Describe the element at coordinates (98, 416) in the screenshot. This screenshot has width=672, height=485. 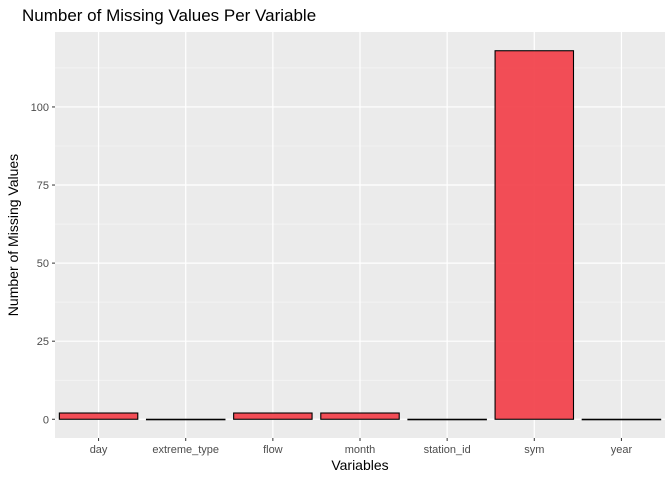
I see `bar-day` at that location.